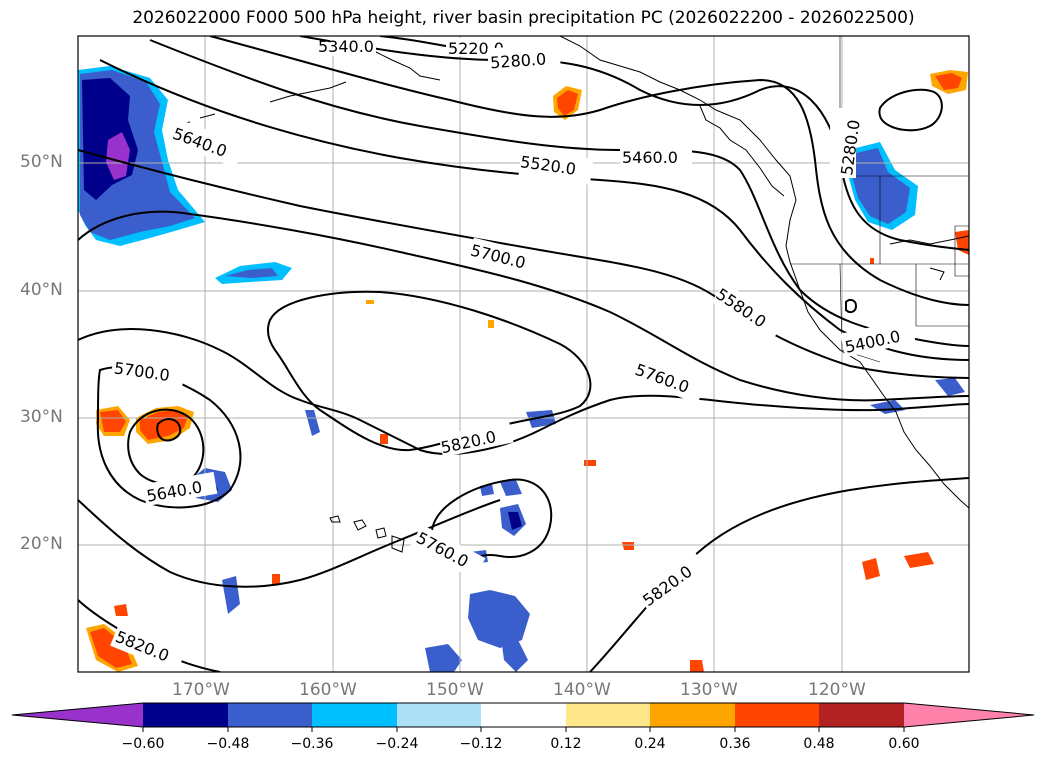 The width and height of the screenshot is (1047, 765). I want to click on lon-label: 130°W, so click(709, 690).